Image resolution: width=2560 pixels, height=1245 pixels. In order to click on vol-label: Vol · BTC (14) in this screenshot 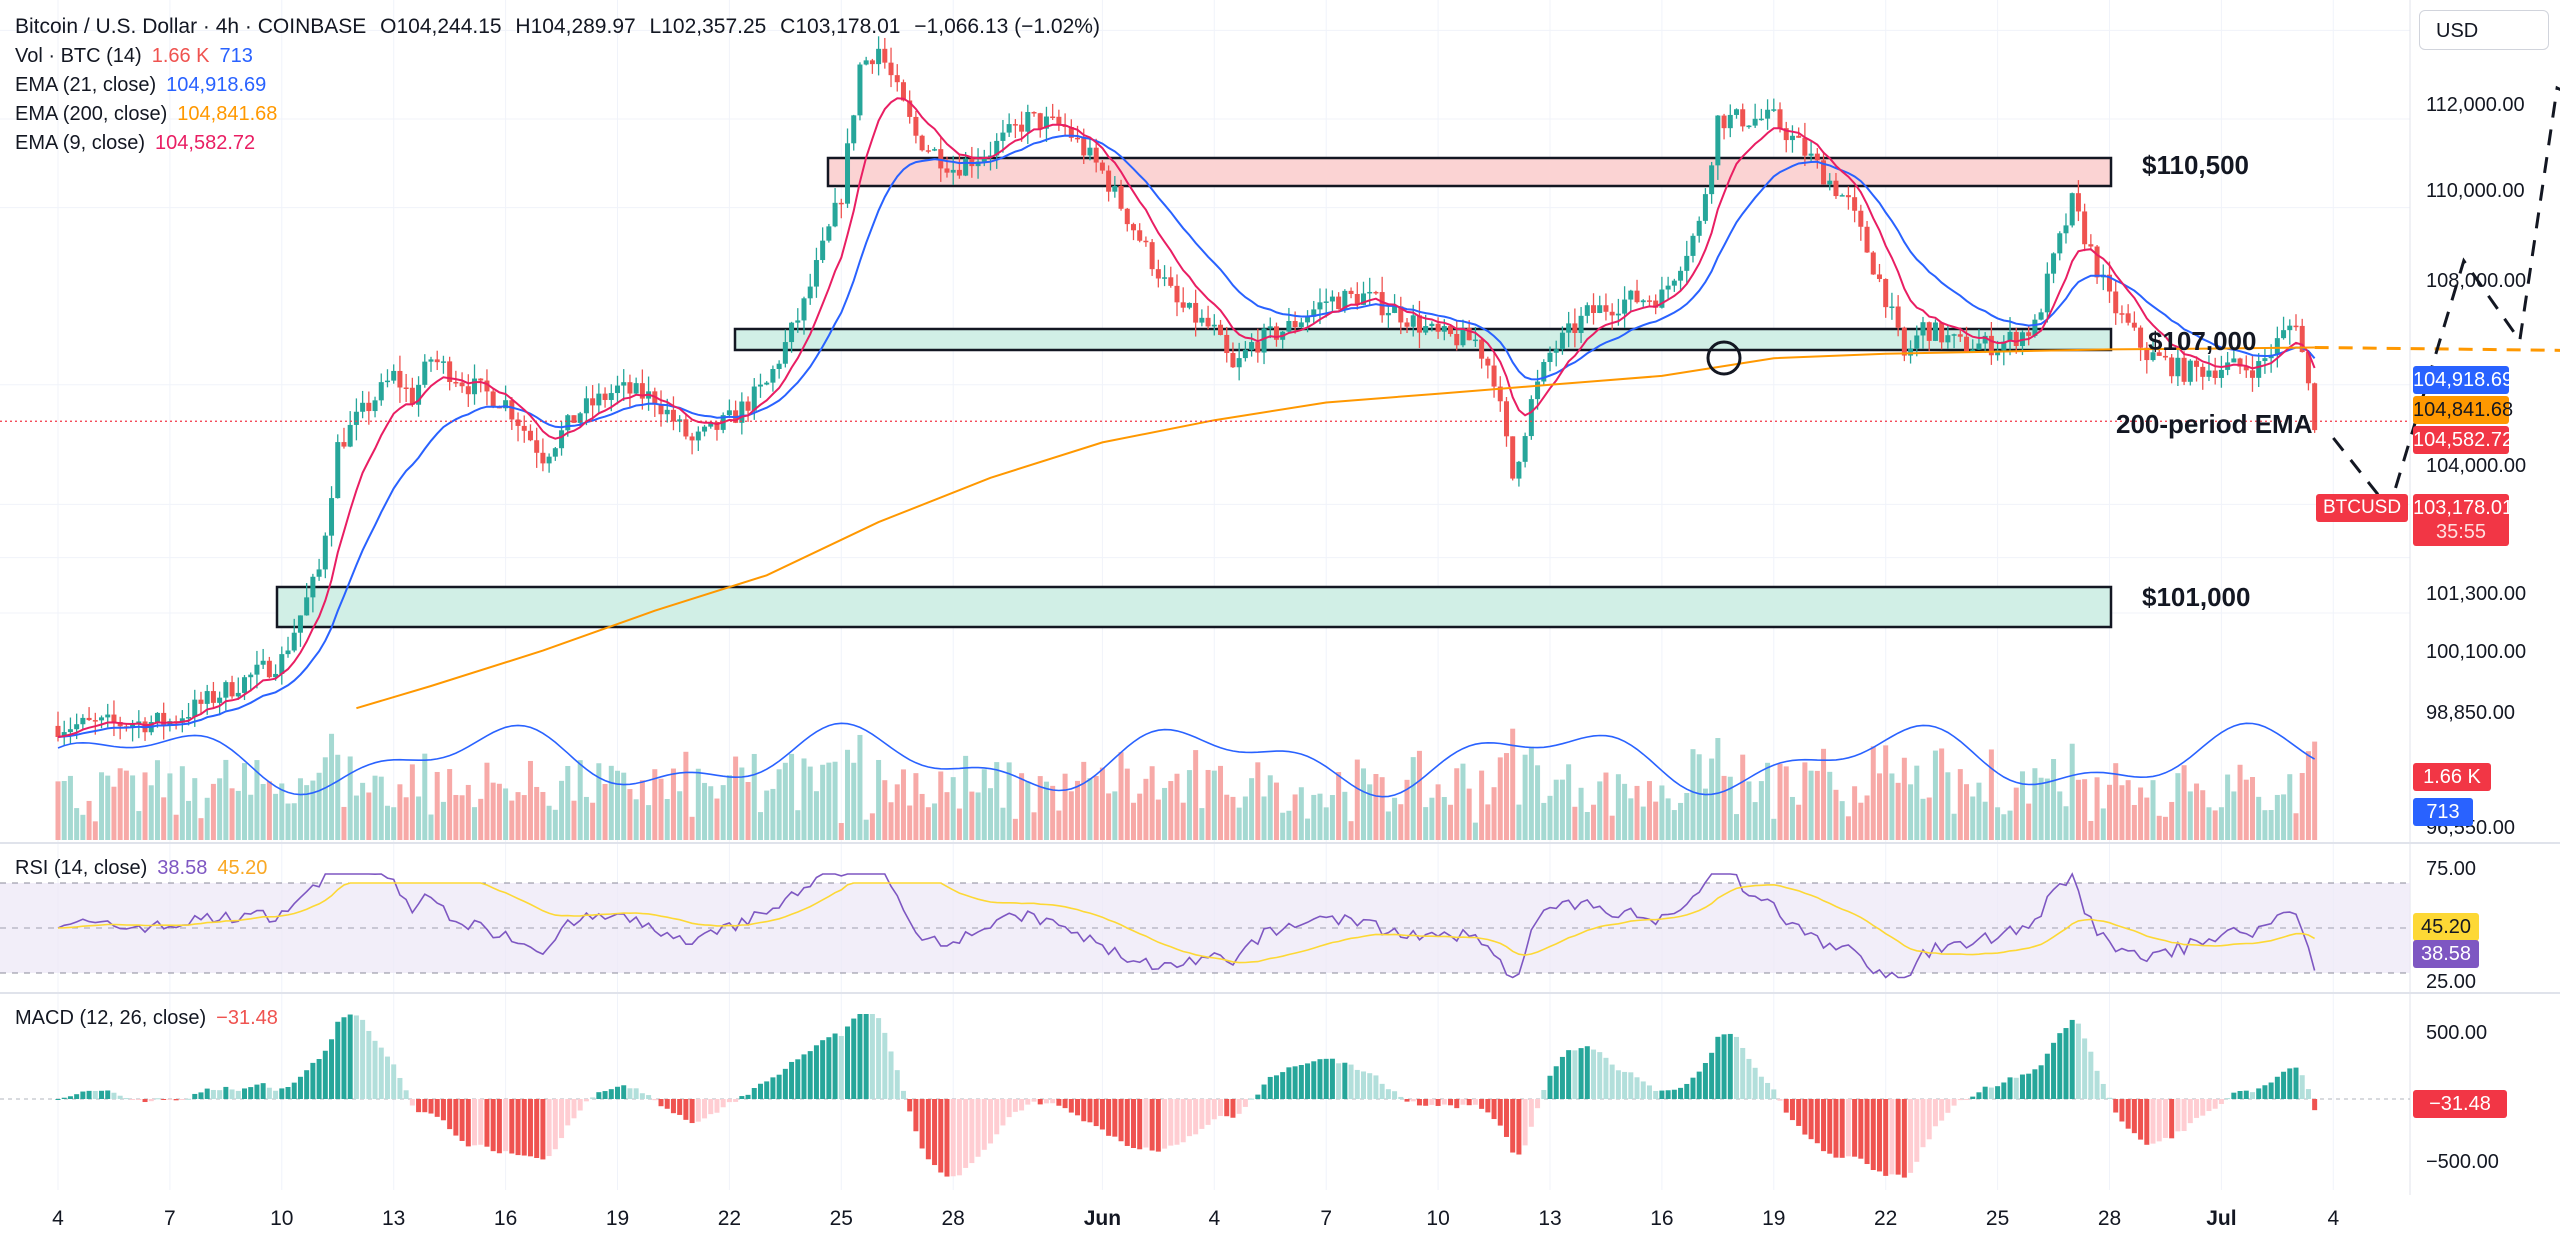, I will do `click(78, 56)`.